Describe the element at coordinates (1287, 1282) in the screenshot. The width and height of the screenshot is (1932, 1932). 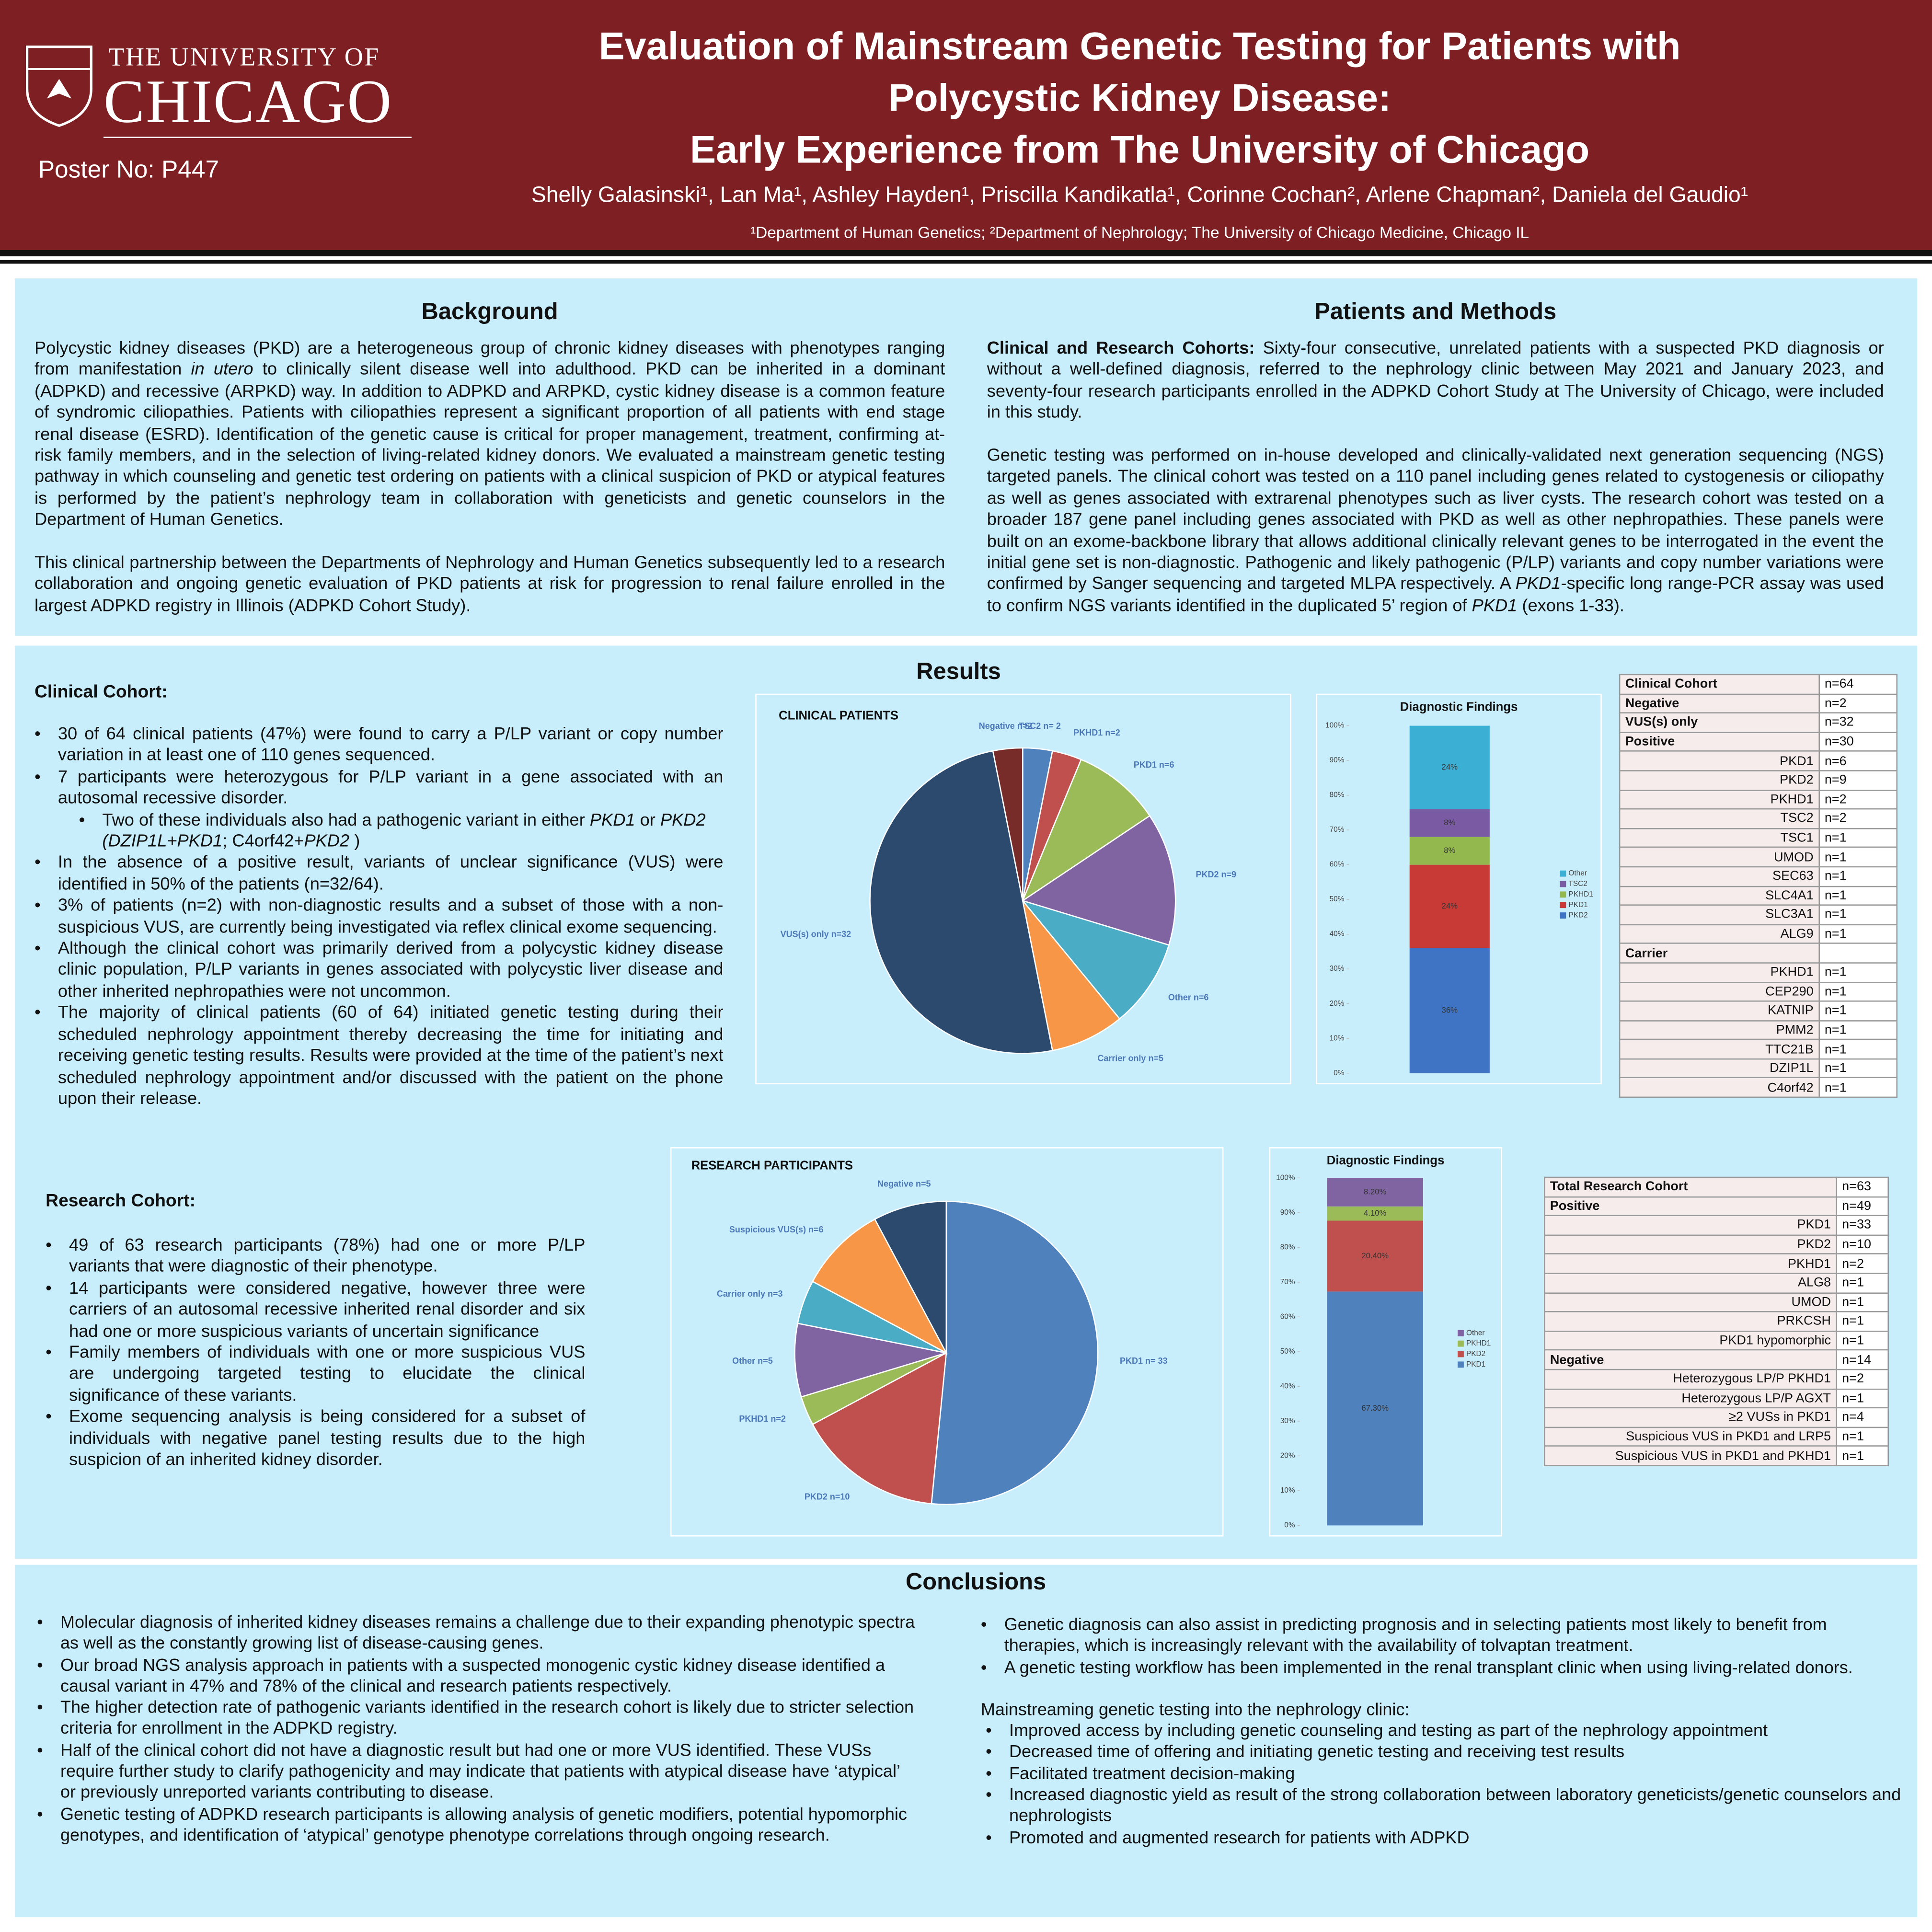
I see `y-tick-label: 70%` at that location.